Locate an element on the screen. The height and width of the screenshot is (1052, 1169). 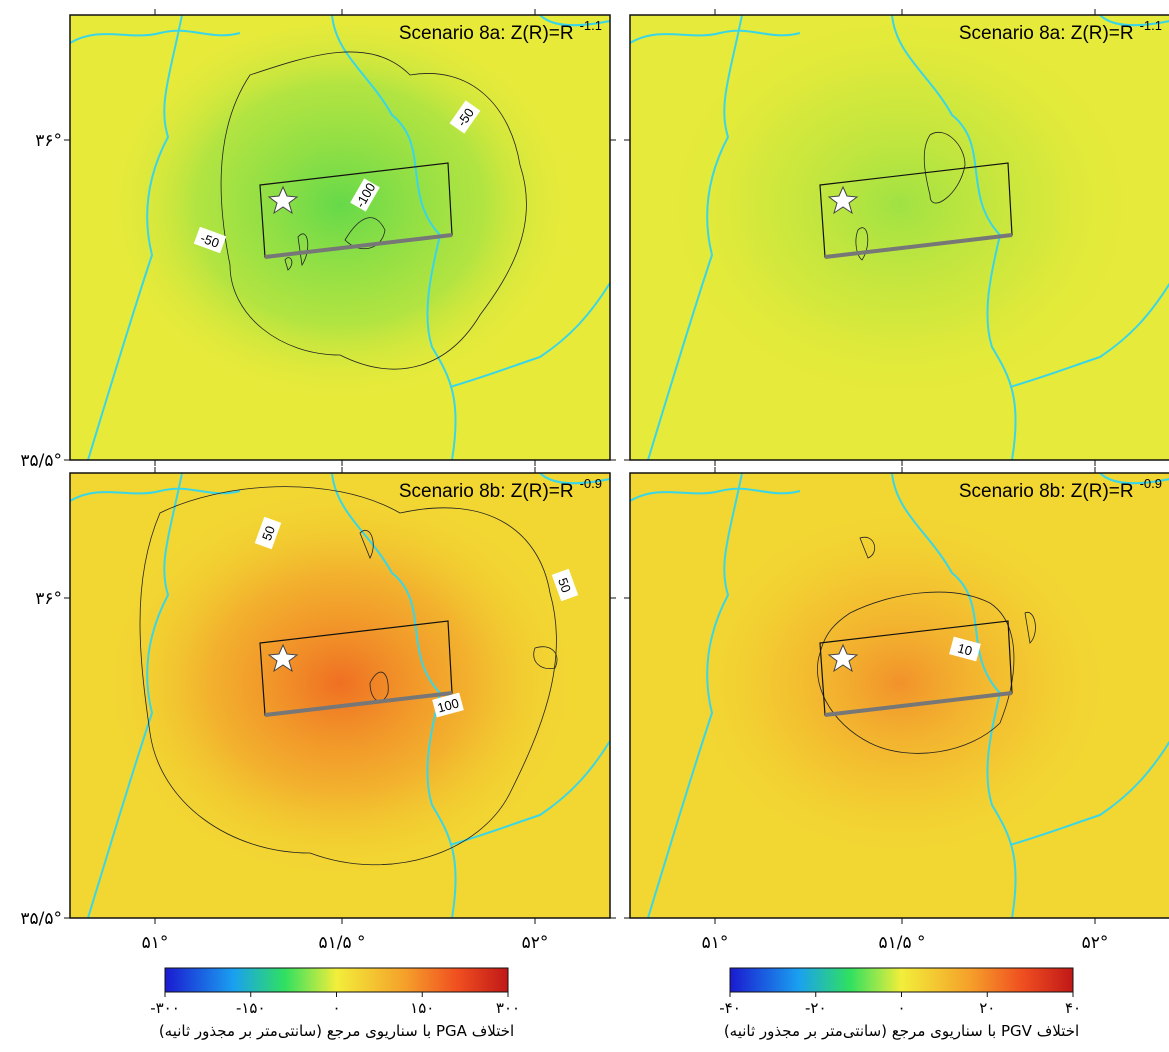
contour-label-text: -50 is located at coordinates (209, 240).